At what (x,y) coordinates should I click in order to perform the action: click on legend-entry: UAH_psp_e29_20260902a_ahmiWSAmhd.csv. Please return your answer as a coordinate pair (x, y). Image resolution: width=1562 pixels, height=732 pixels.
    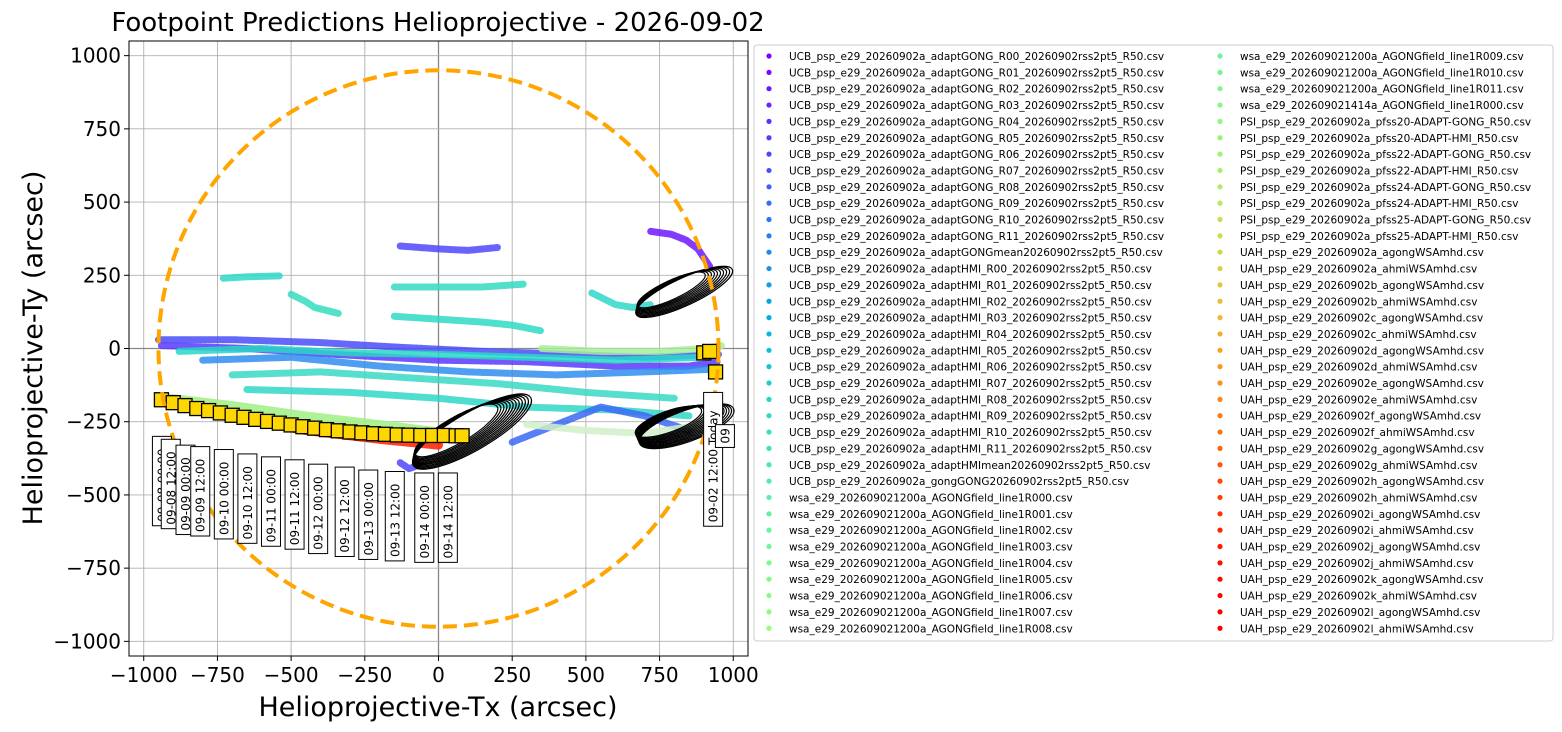
    Looking at the image, I should click on (1358, 270).